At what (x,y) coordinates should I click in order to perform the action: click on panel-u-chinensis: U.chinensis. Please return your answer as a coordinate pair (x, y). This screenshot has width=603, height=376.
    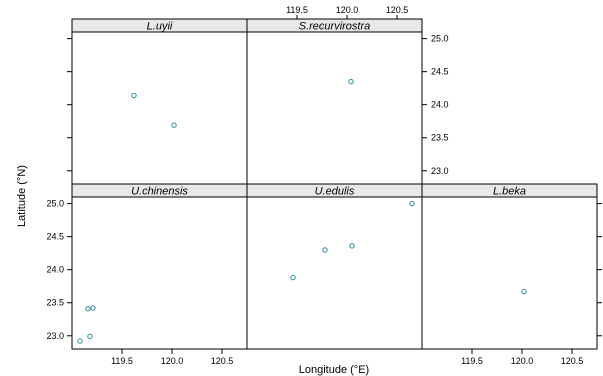
    Looking at the image, I should click on (159, 266).